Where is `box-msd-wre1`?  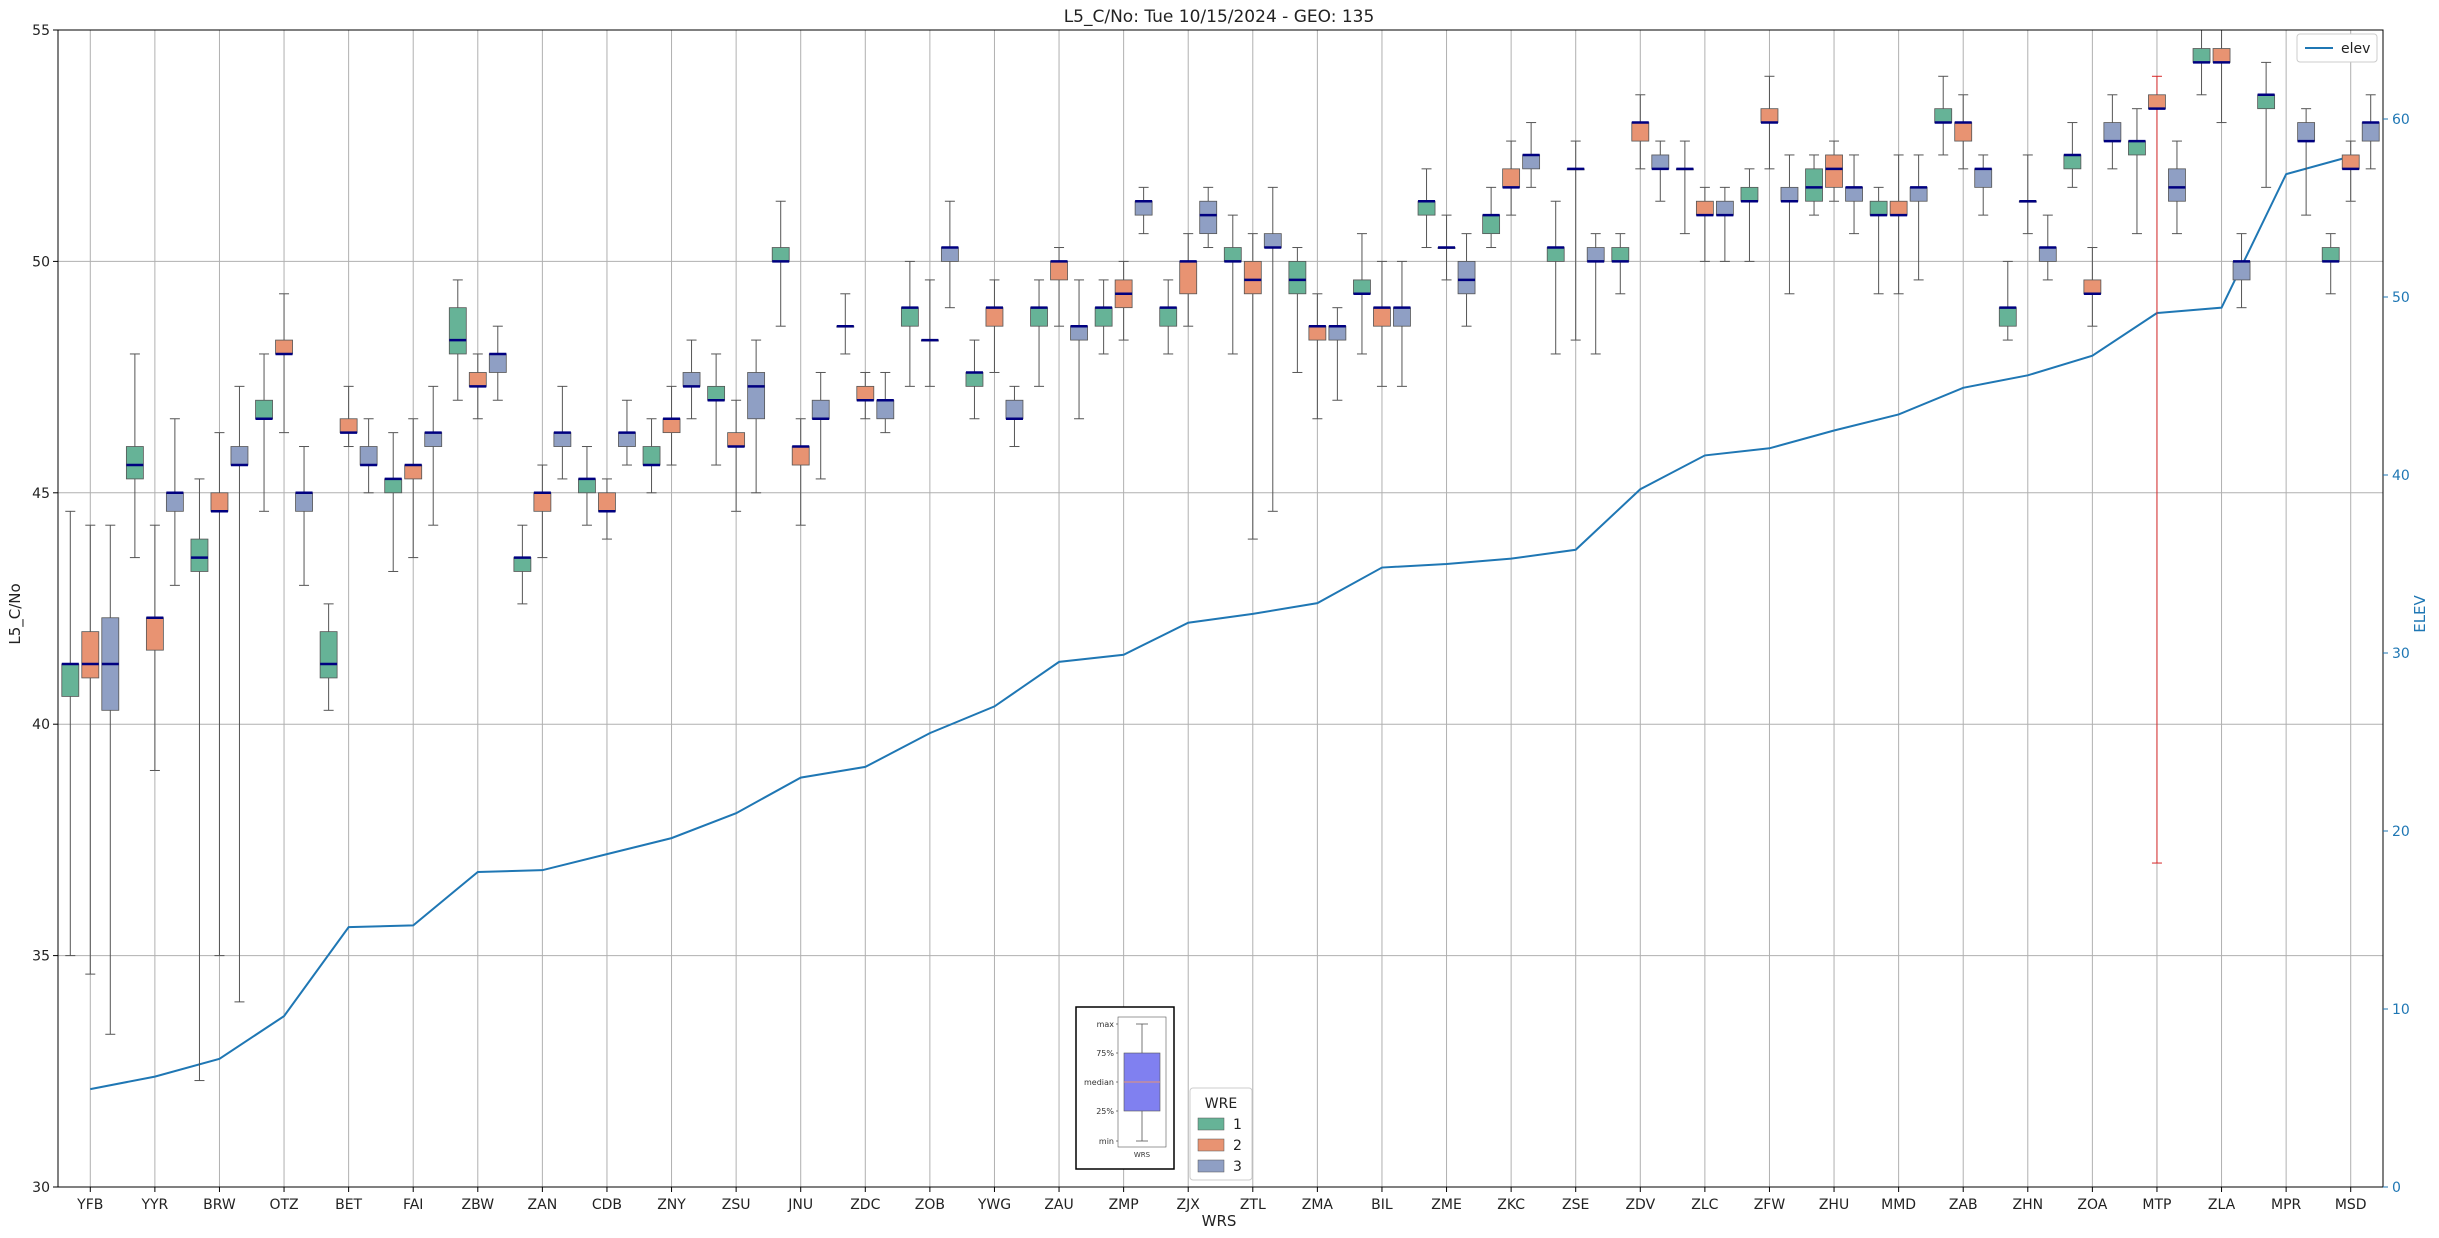 box-msd-wre1 is located at coordinates (2330, 264).